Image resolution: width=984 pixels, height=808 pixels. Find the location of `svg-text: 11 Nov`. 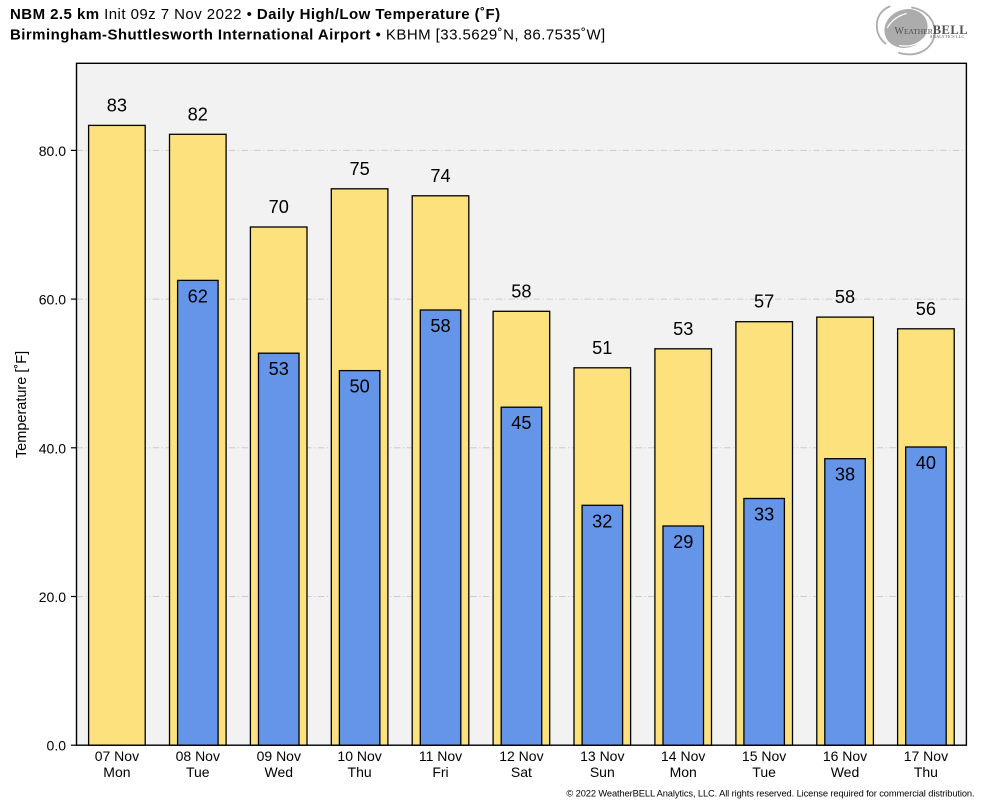

svg-text: 11 Nov is located at coordinates (440, 756).